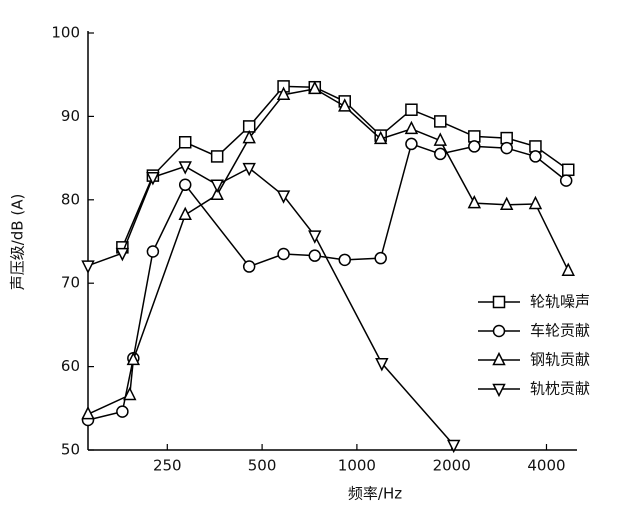  I want to click on legend-label: 车轮贡献, so click(560, 331).